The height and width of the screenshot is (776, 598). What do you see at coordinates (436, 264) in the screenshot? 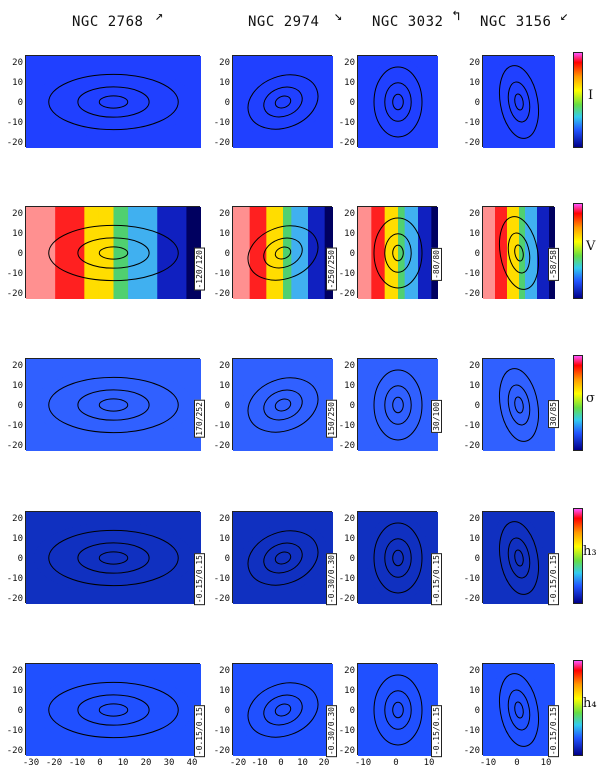
I see `range-label: -80/80` at bounding box center [436, 264].